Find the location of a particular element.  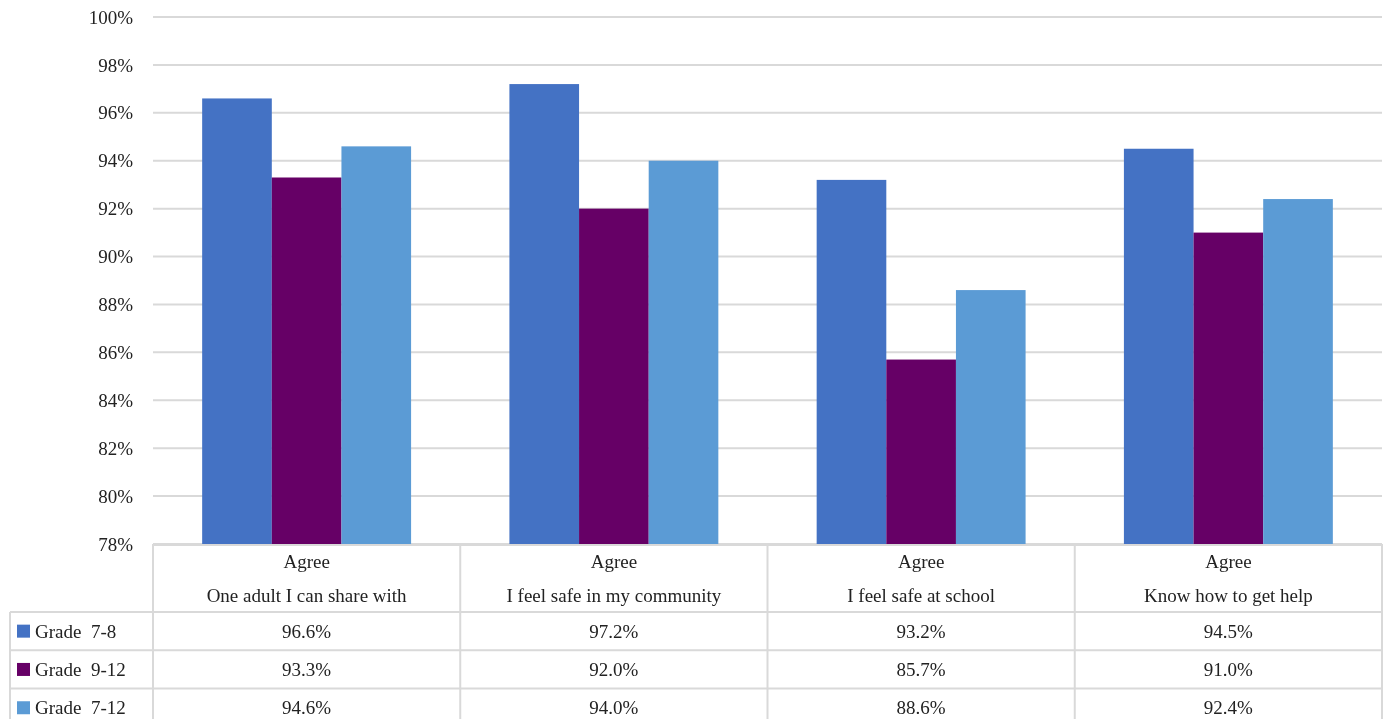

y-tick-label: 98% is located at coordinates (116, 65).